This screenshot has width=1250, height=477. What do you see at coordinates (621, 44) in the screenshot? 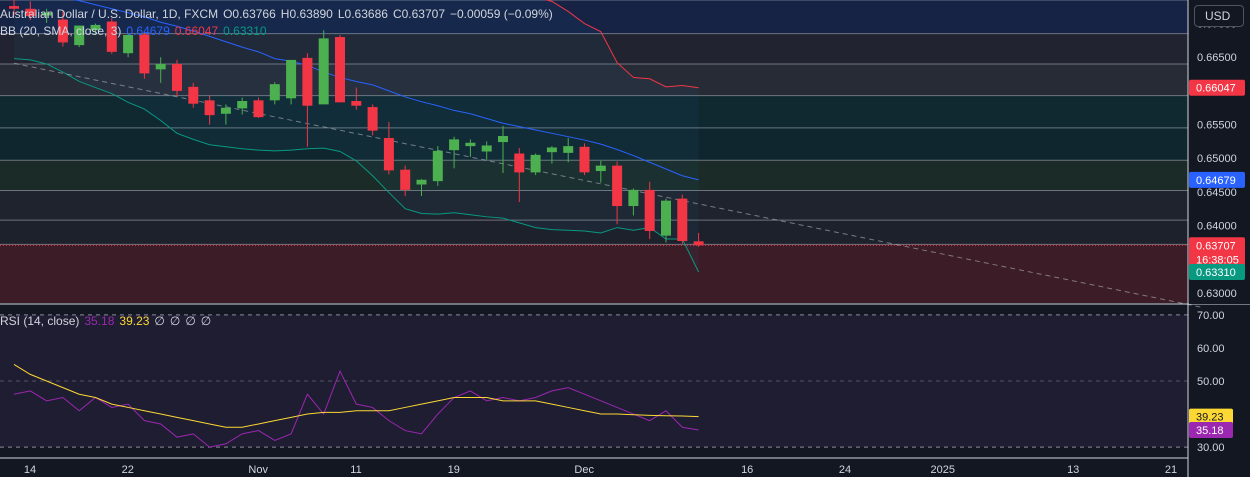
I see `bollinger-upper-line` at bounding box center [621, 44].